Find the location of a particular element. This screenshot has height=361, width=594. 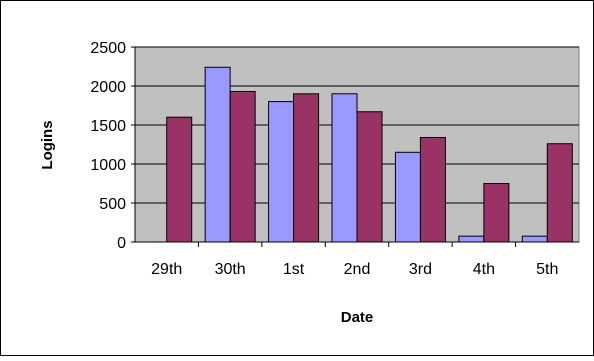

bar-series-1-5th is located at coordinates (534, 239).